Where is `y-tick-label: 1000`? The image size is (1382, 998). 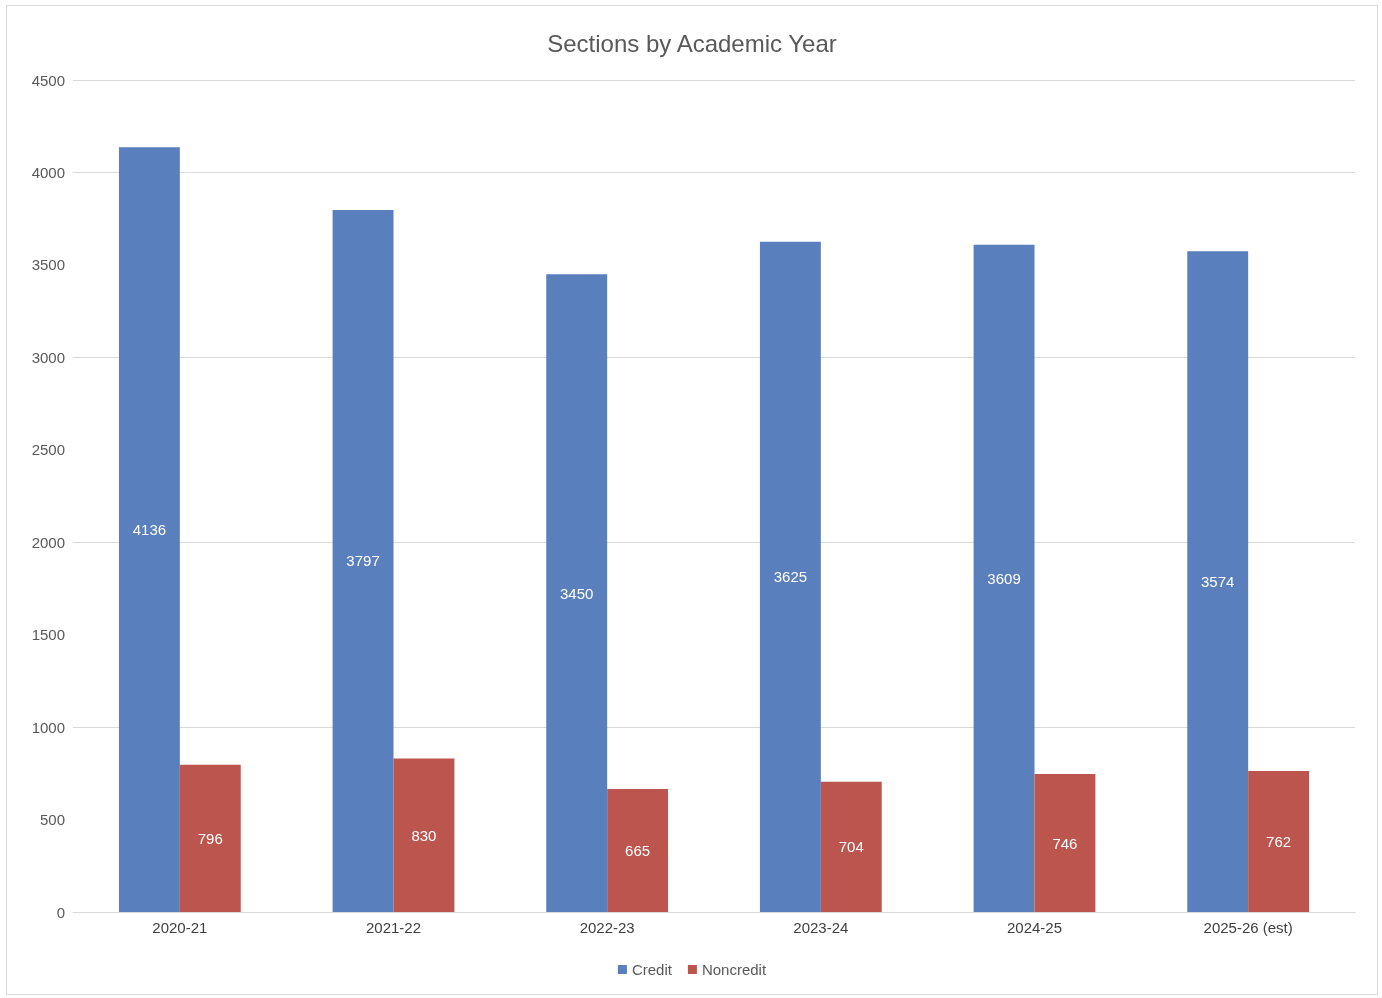 y-tick-label: 1000 is located at coordinates (48, 727).